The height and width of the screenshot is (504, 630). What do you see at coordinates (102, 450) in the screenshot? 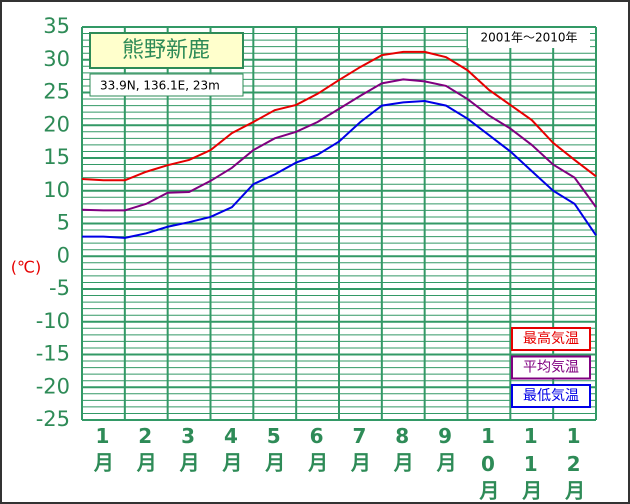
I see `x-tick-label: 1月` at bounding box center [102, 450].